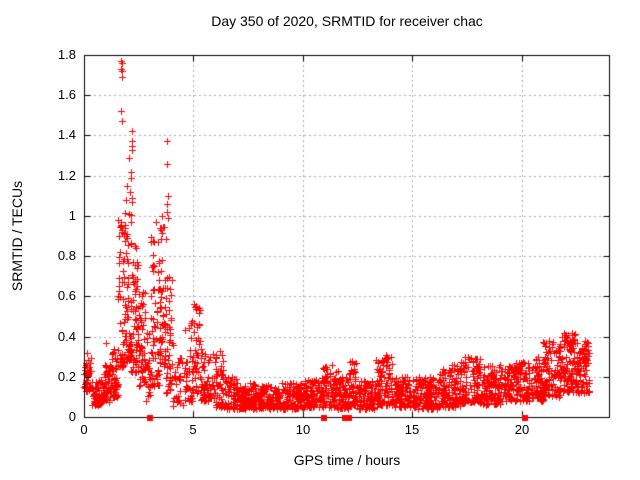 This screenshot has height=480, width=640. Describe the element at coordinates (66, 175) in the screenshot. I see `y-tick-label: 1.2` at that location.